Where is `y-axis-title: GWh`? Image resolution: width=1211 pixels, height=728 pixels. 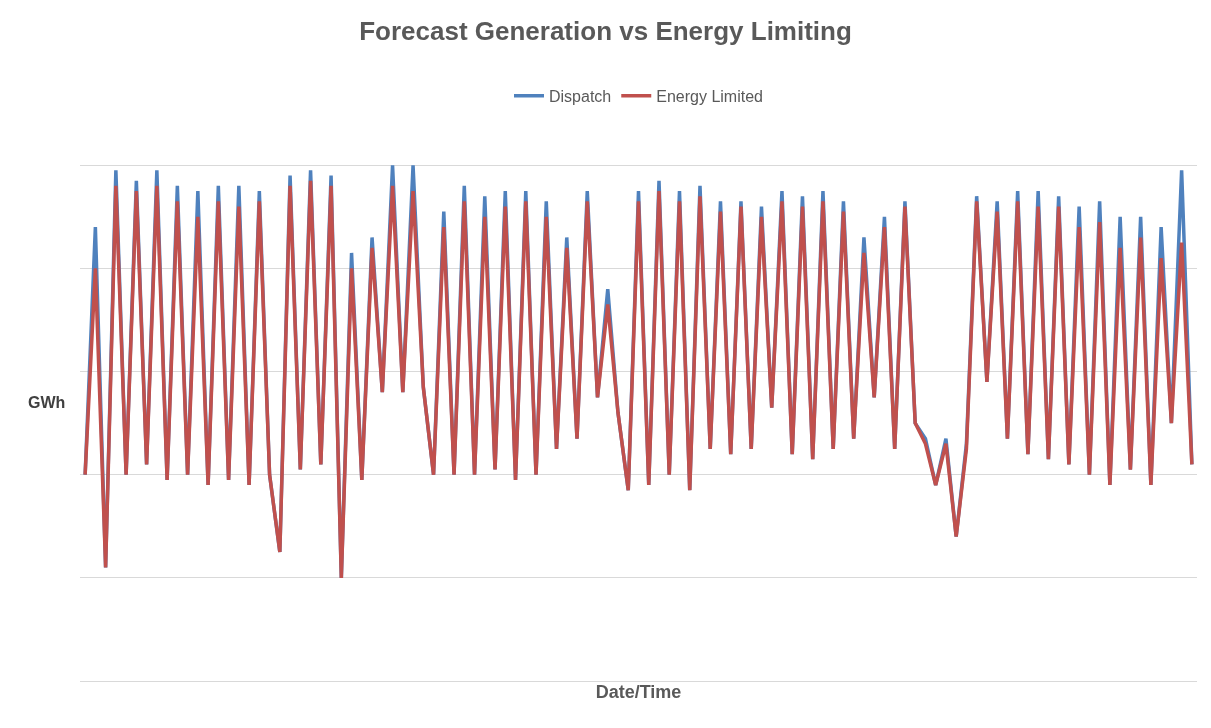
y-axis-title: GWh is located at coordinates (47, 402).